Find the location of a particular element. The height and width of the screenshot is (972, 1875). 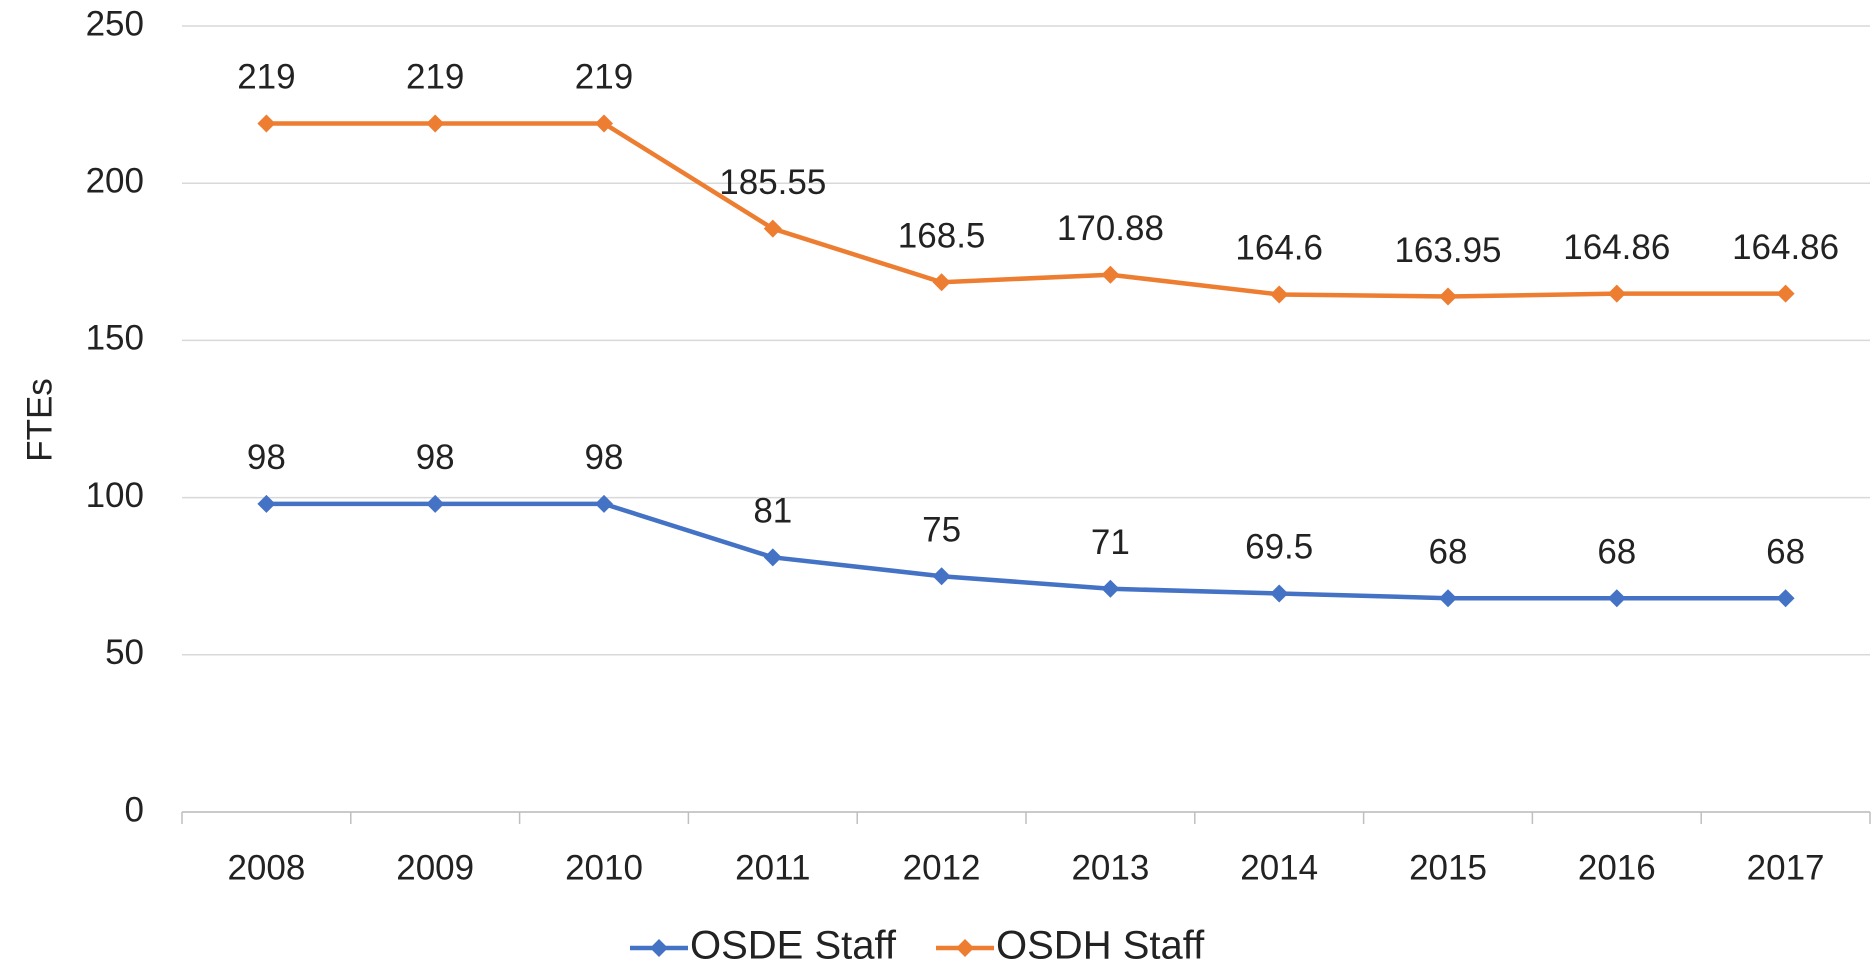

data-label: 69.5 is located at coordinates (1279, 547).